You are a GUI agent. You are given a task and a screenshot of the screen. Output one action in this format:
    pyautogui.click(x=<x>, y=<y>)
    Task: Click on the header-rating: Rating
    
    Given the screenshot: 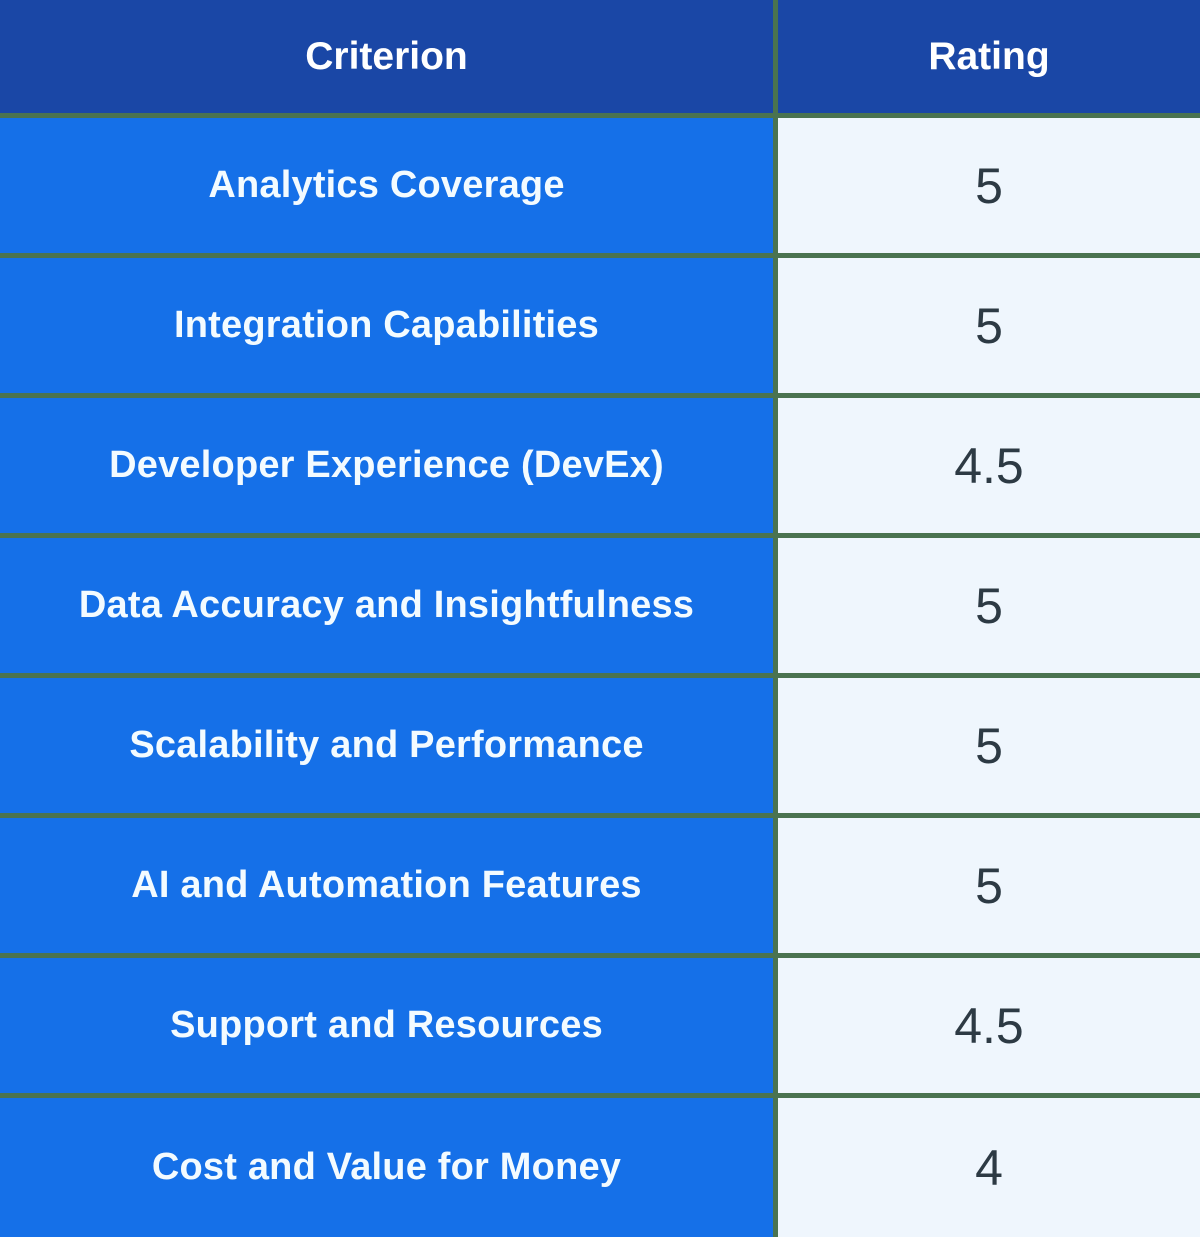 What is the action you would take?
    pyautogui.click(x=989, y=56)
    